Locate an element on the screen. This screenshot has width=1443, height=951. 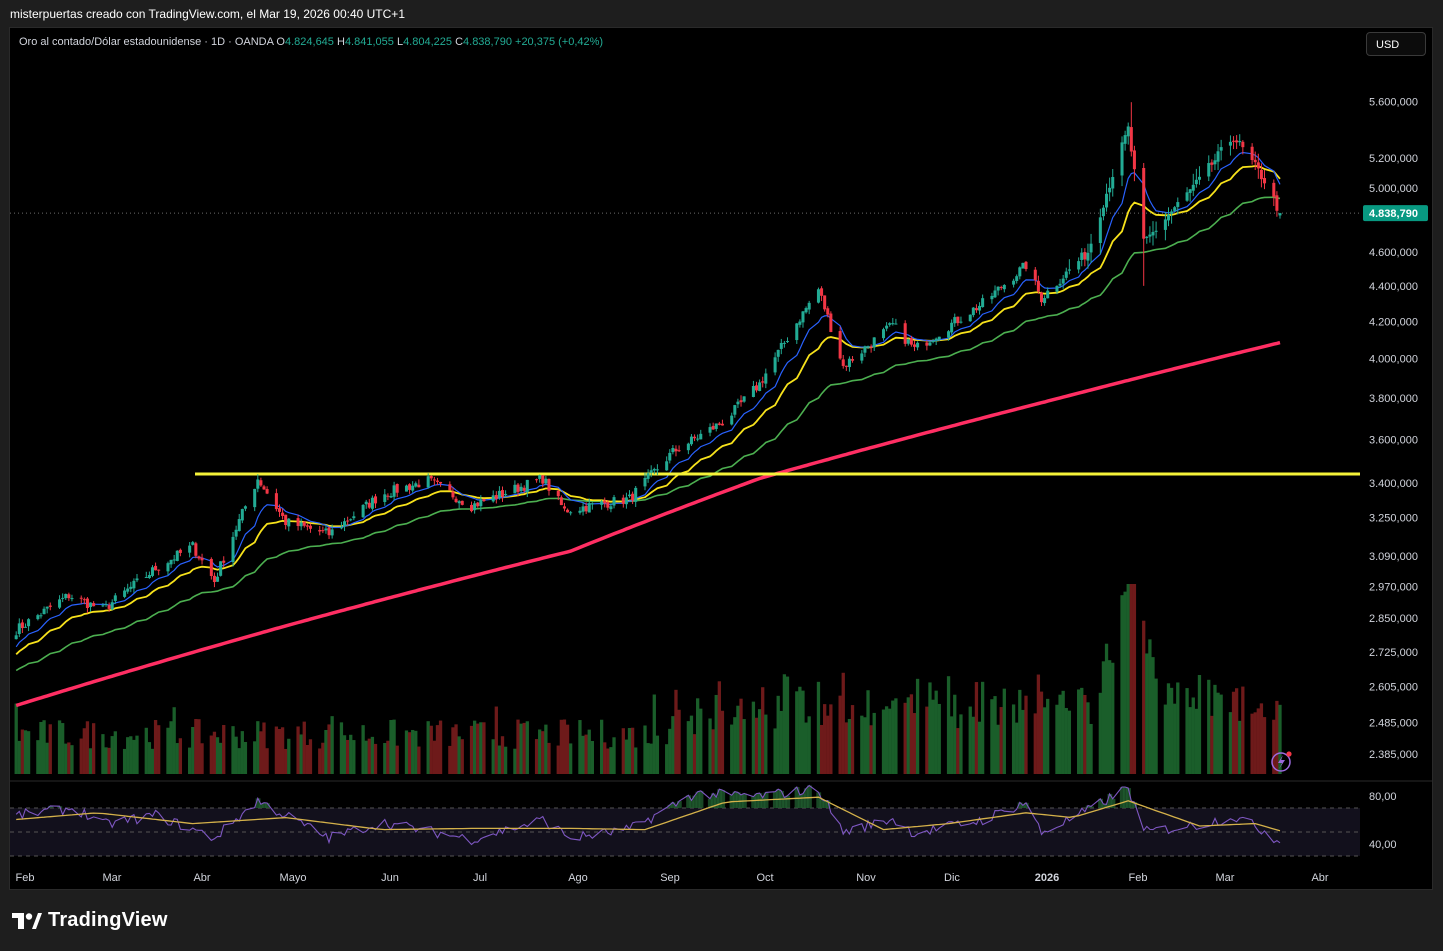
lightning-icon is located at coordinates (1281, 762).